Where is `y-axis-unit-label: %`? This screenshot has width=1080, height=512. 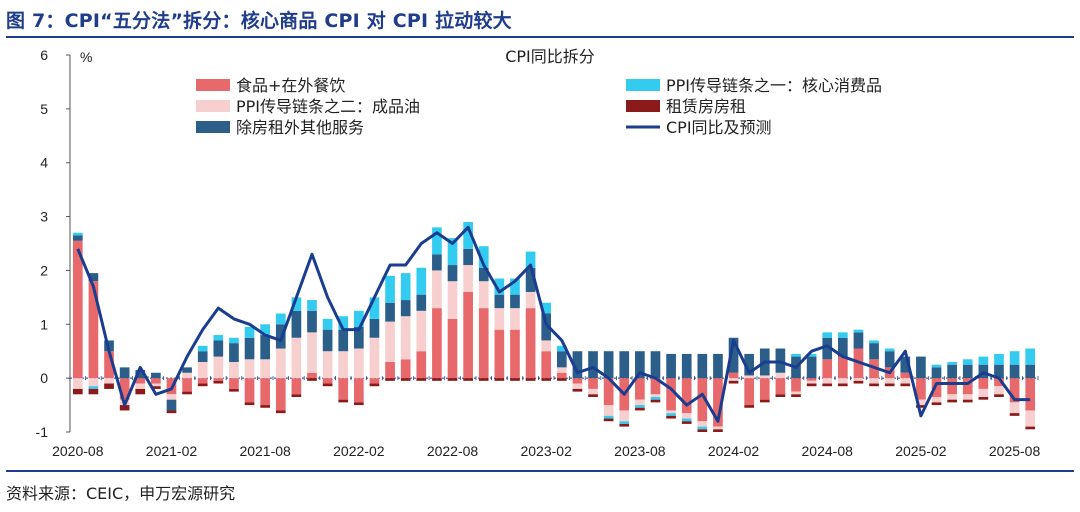 y-axis-unit-label: % is located at coordinates (86, 57).